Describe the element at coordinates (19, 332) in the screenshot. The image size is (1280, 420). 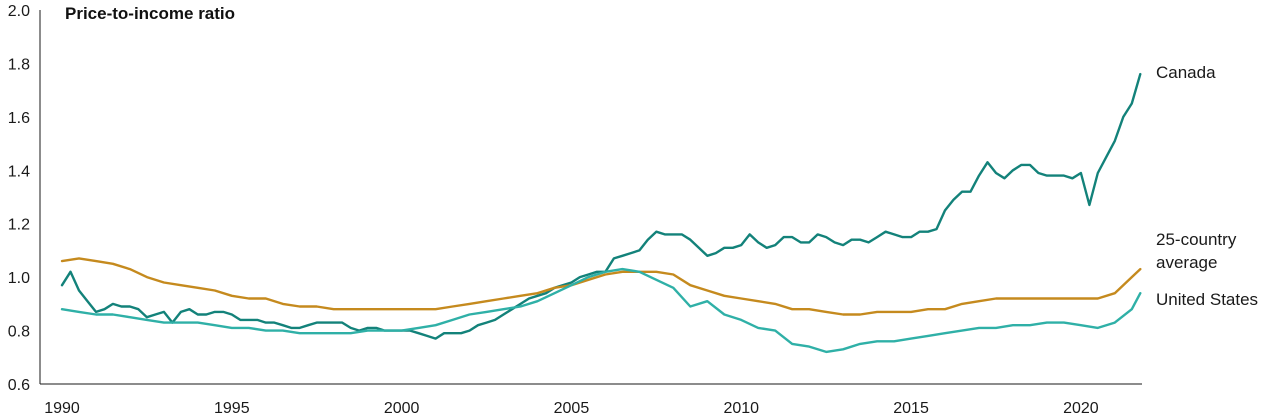
I see `y-tick-label: 0.8` at that location.